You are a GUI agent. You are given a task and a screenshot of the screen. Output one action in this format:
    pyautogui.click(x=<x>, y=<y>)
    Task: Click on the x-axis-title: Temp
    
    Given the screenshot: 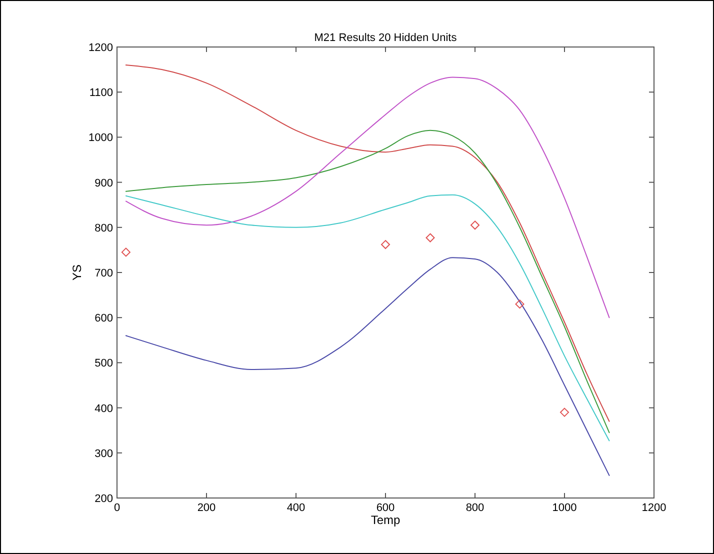 What is the action you would take?
    pyautogui.click(x=385, y=520)
    